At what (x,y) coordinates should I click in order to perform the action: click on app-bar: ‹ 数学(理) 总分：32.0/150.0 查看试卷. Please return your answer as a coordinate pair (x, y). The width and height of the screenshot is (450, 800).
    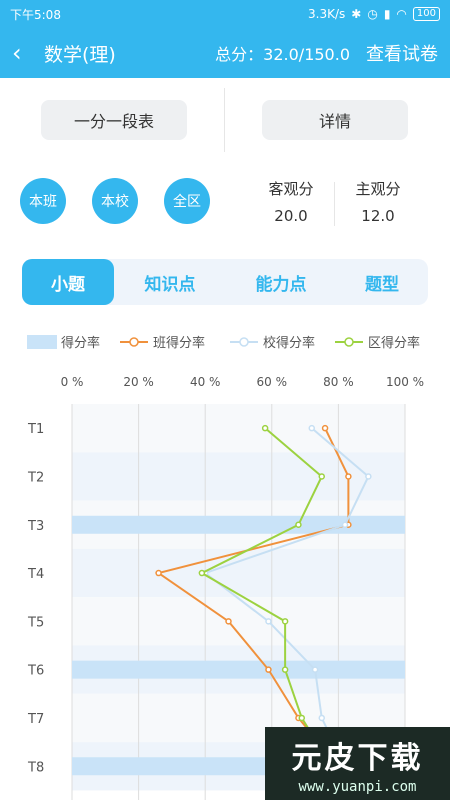
    Looking at the image, I should click on (225, 53).